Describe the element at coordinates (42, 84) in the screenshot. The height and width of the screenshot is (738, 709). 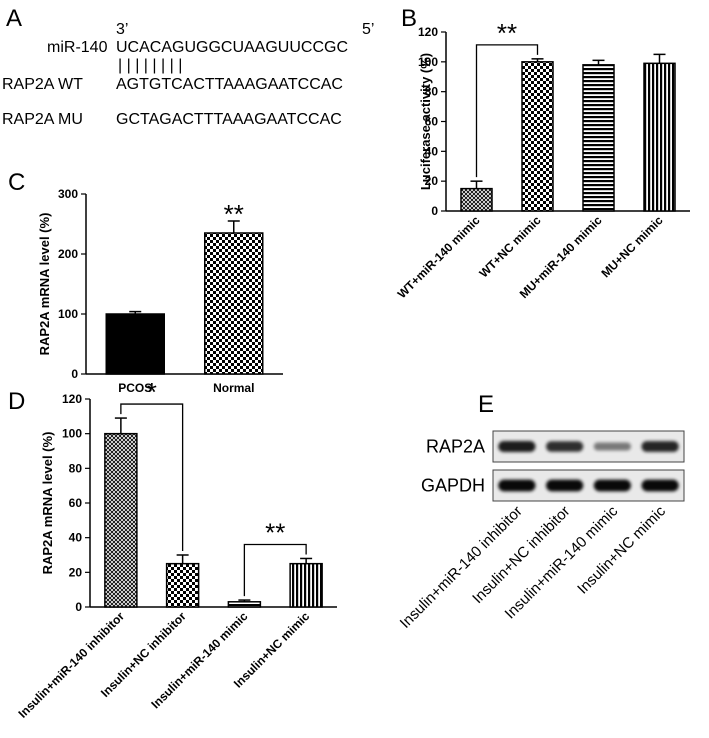
I see `rap2a-wt-label: RAP2A WT` at that location.